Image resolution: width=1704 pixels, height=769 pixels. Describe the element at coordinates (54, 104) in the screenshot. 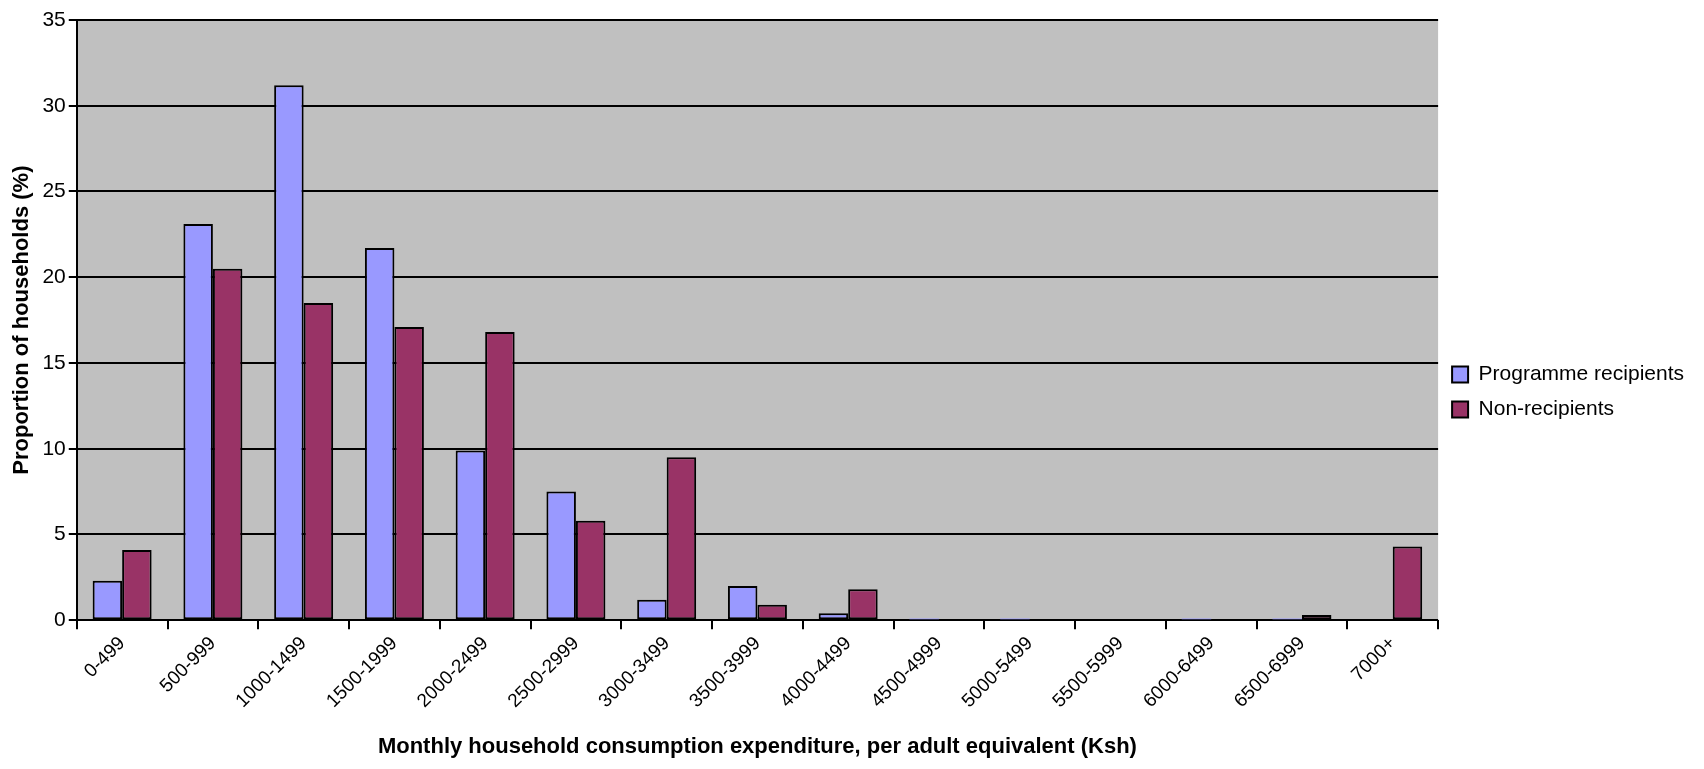

I see `y-tick-label: 30` at that location.